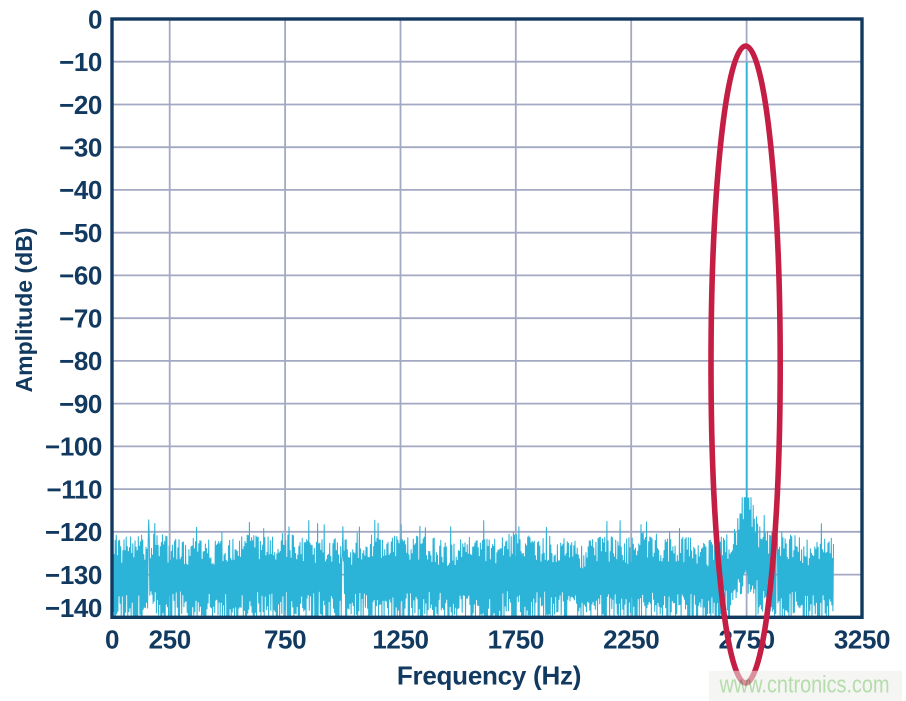 The height and width of the screenshot is (701, 906). I want to click on svg-text: 3250, so click(862, 639).